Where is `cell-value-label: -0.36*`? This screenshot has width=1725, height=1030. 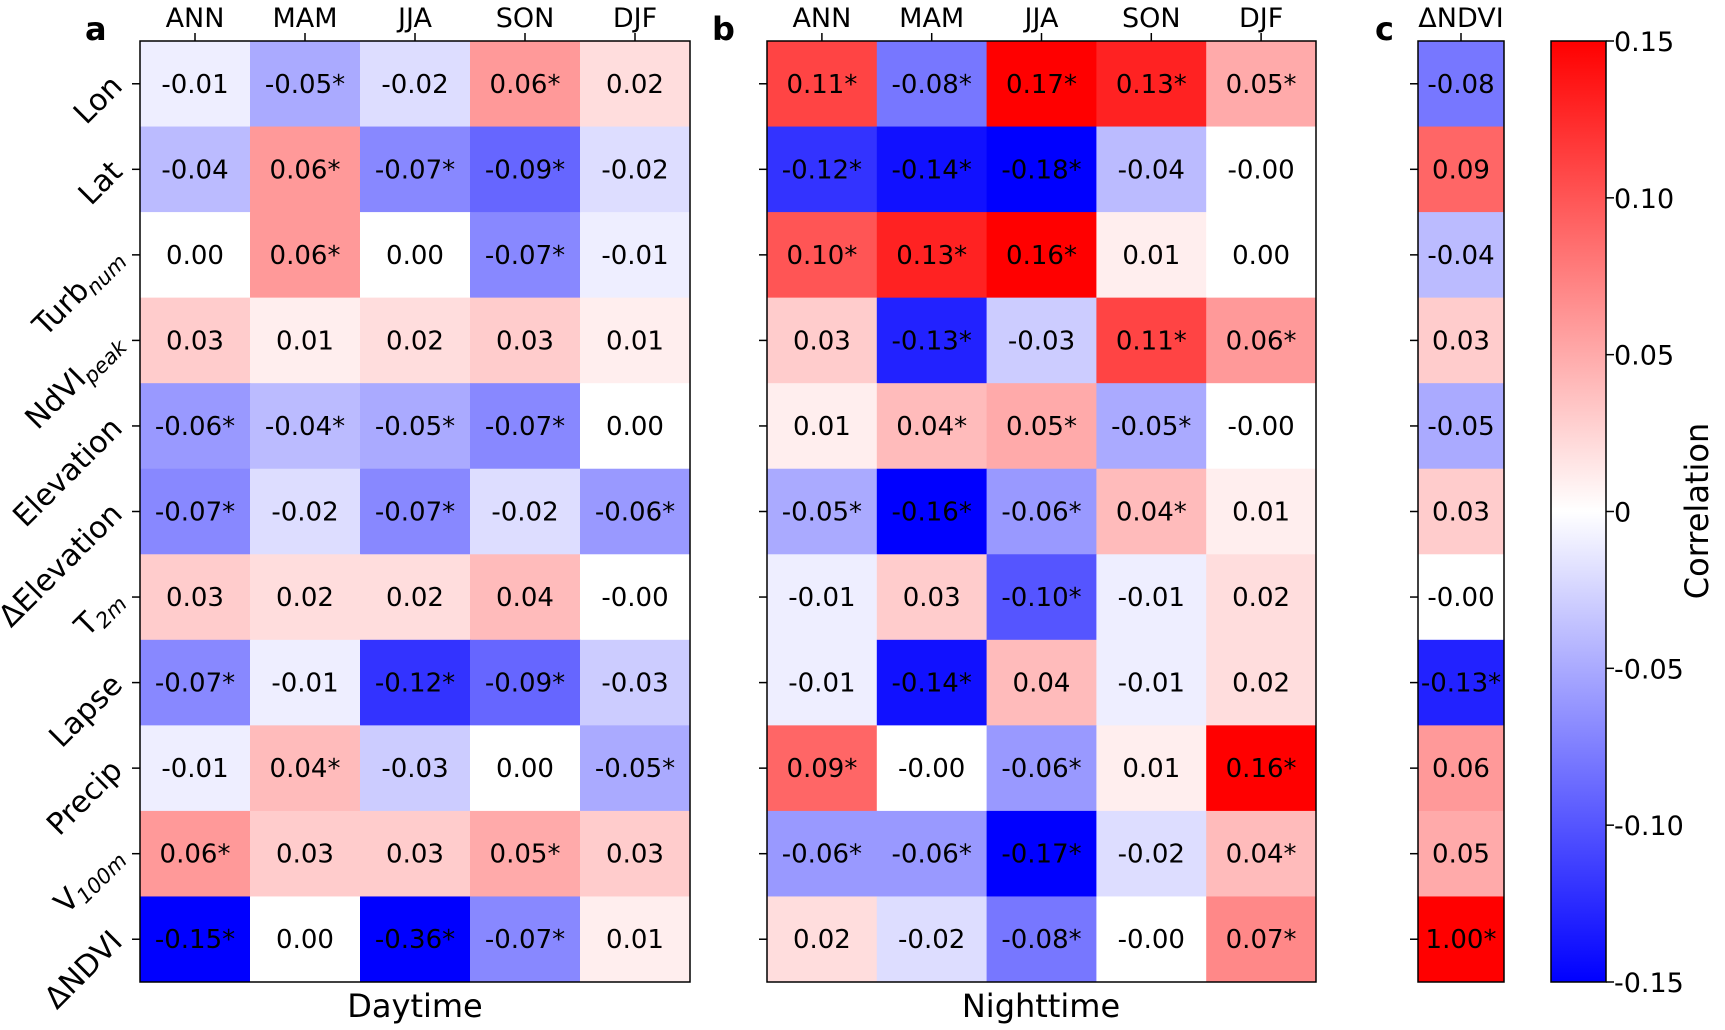
cell-value-label: -0.36* is located at coordinates (415, 940).